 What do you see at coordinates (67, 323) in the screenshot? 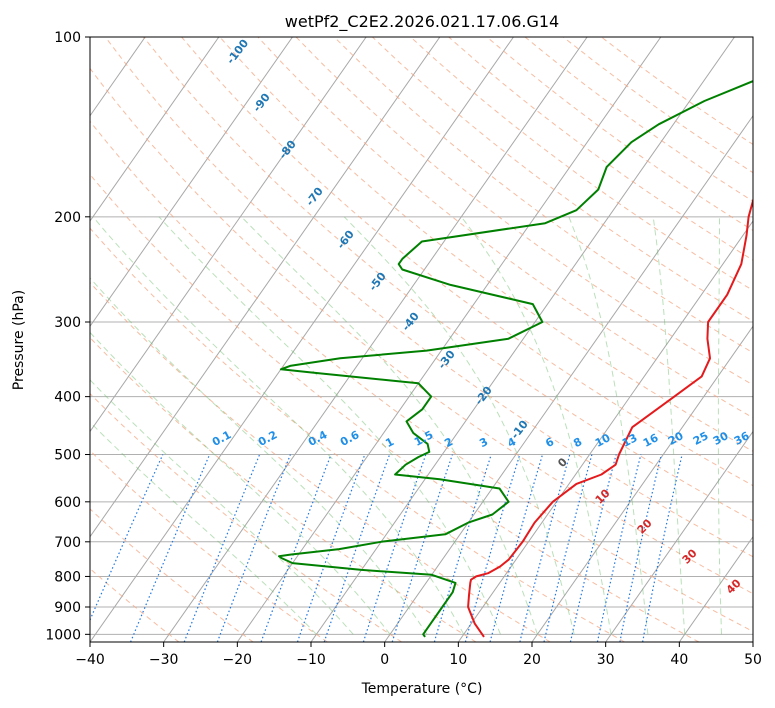
I see `y-tick-label: 300` at bounding box center [67, 323].